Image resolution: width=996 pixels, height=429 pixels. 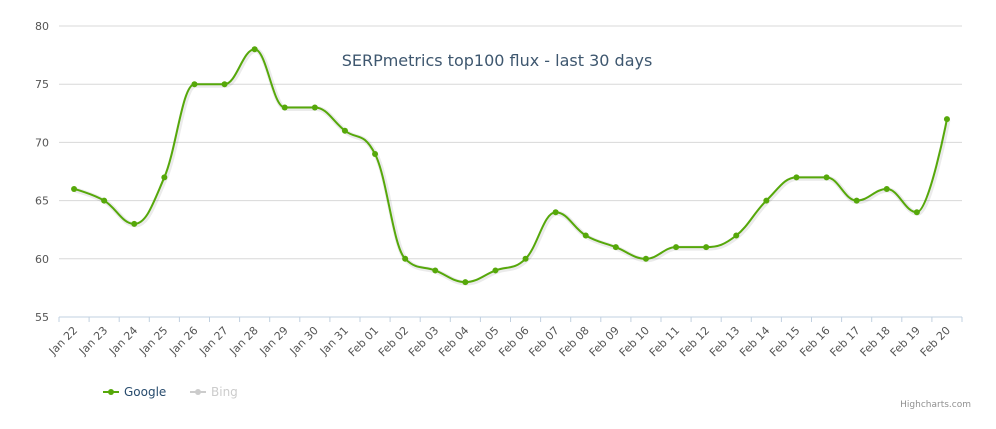 I want to click on x-tick-label: Jan 31, so click(x=334, y=341).